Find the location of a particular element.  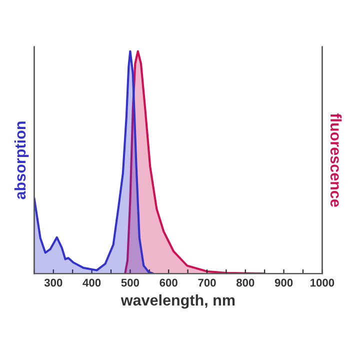

y-axis-title: absorption is located at coordinates (21, 161).